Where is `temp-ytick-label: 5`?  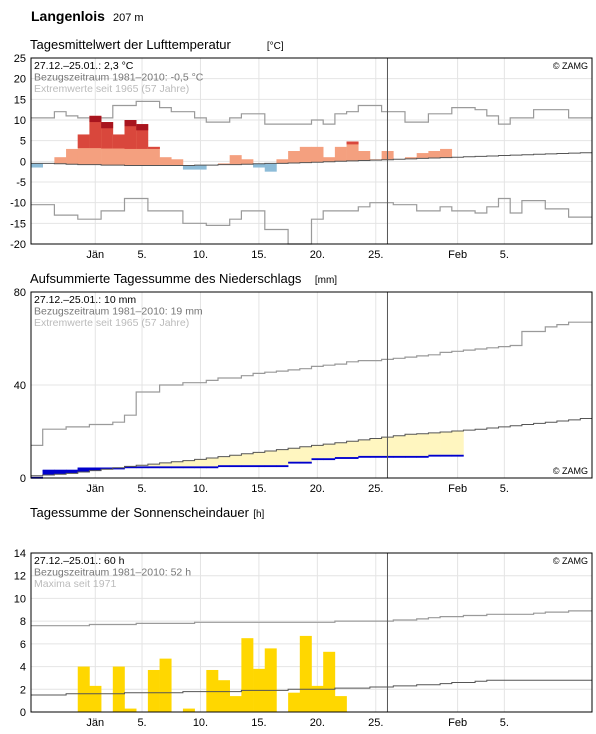 temp-ytick-label: 5 is located at coordinates (23, 142).